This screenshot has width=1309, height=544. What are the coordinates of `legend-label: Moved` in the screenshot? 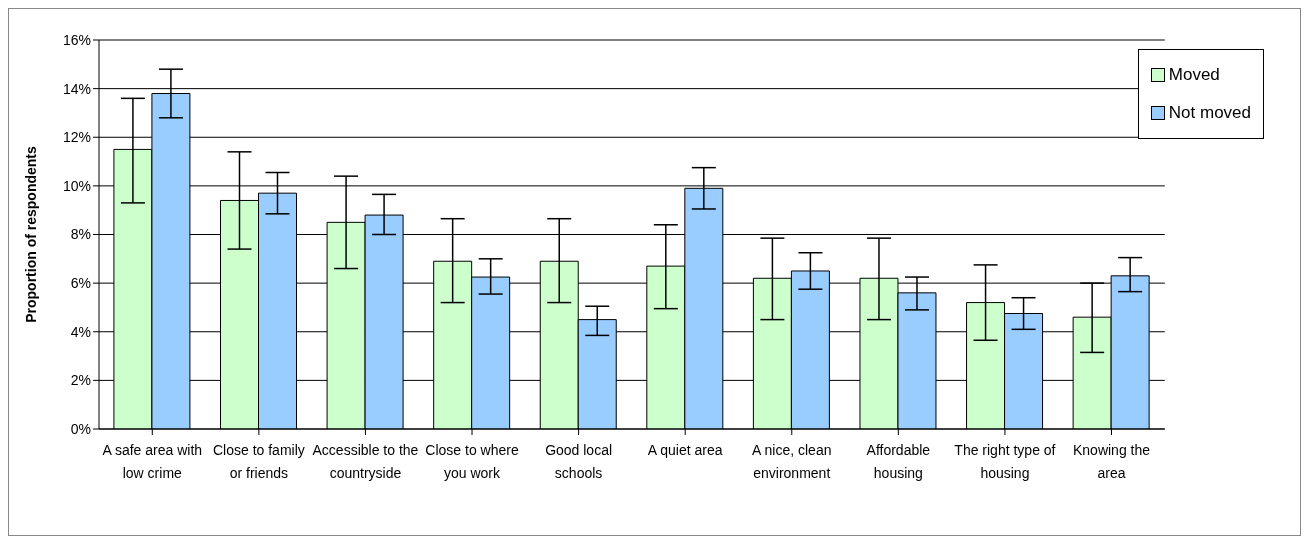 It's located at (1194, 75).